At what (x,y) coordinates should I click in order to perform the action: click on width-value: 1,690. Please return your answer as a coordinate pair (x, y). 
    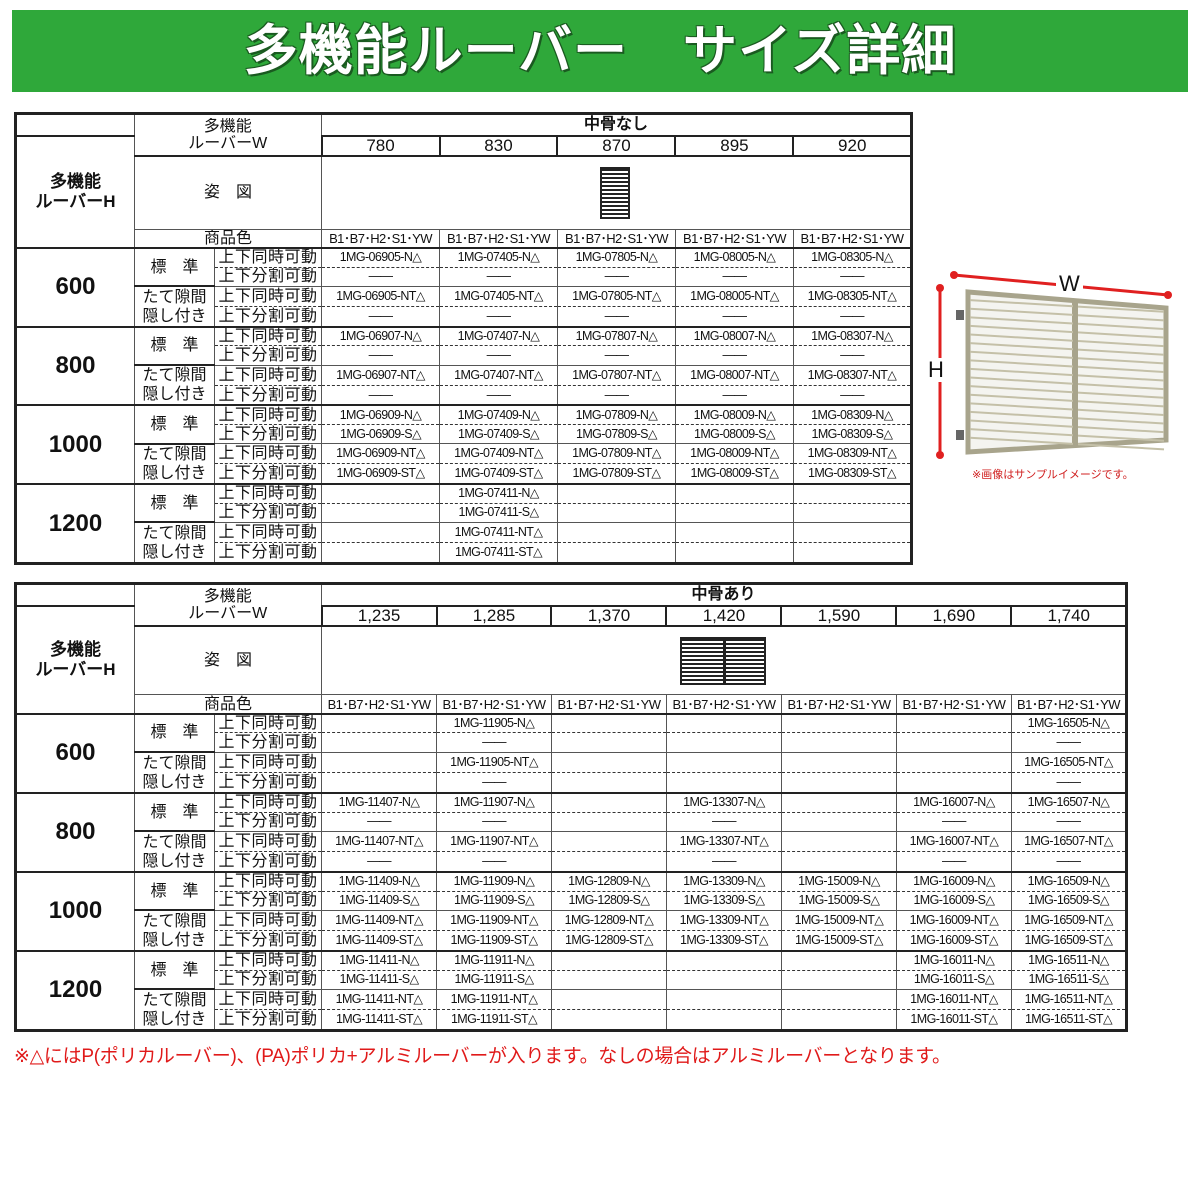
    Looking at the image, I should click on (953, 615).